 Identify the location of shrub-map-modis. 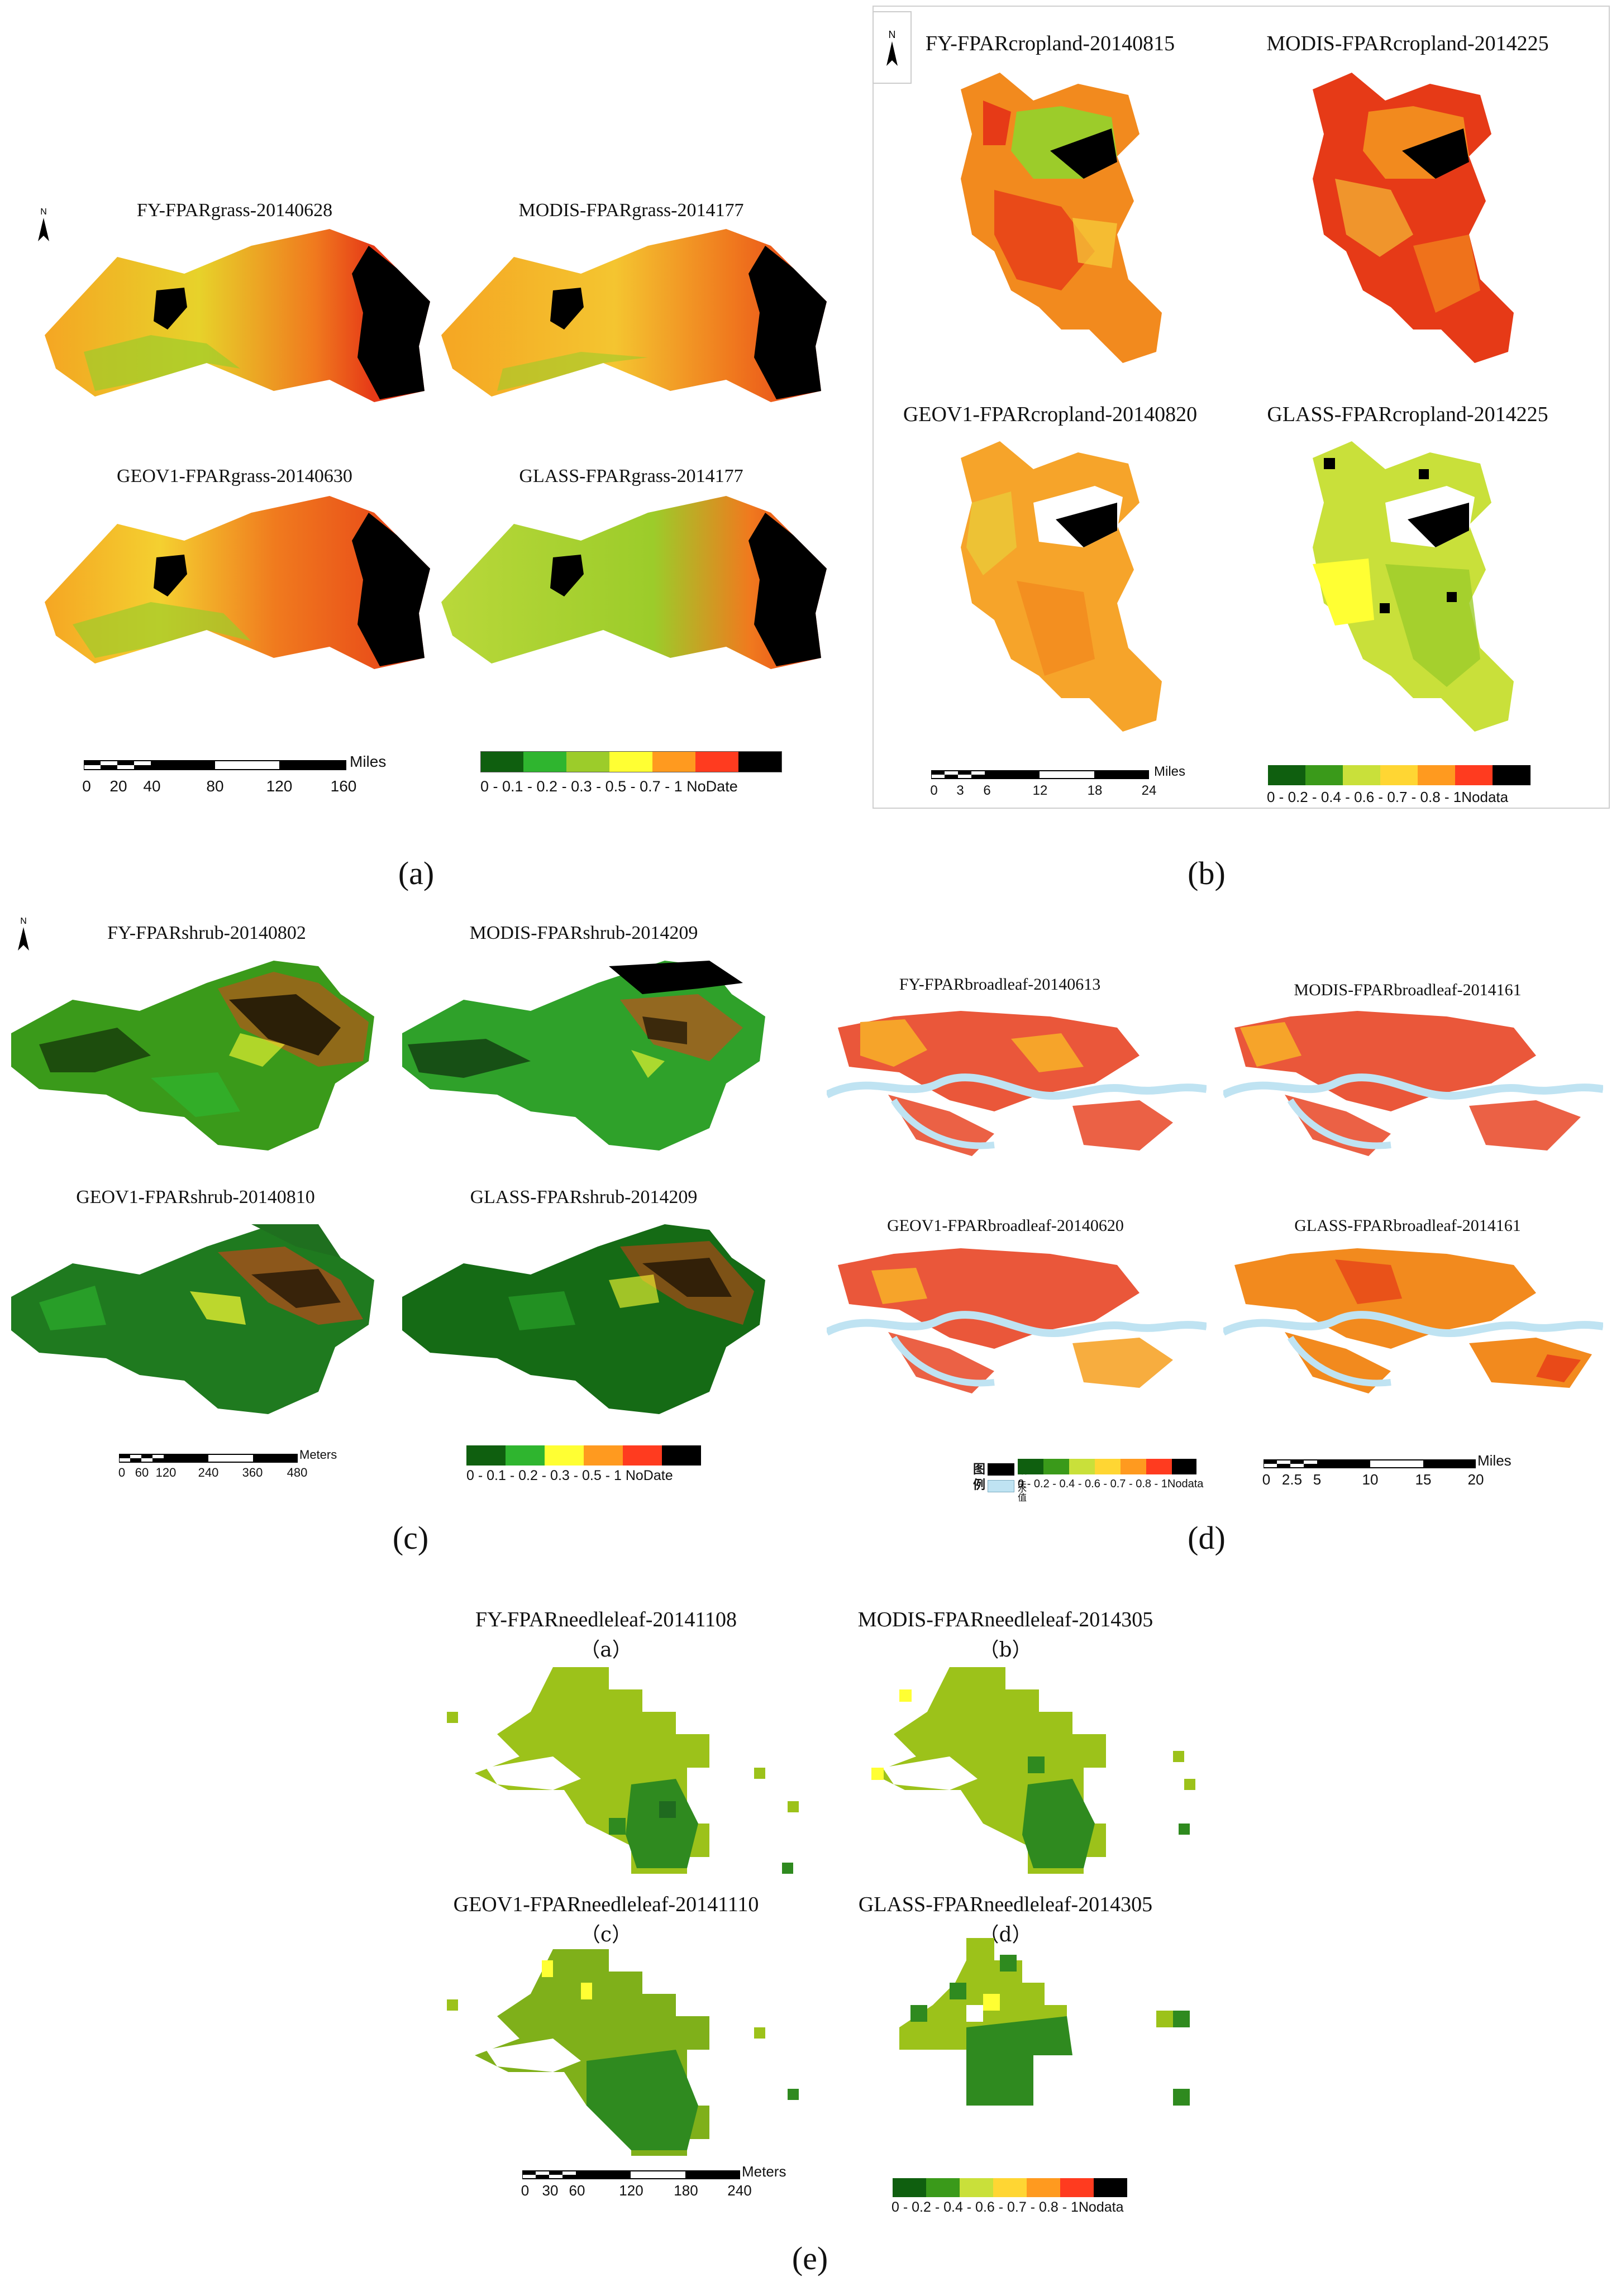
(584, 1056).